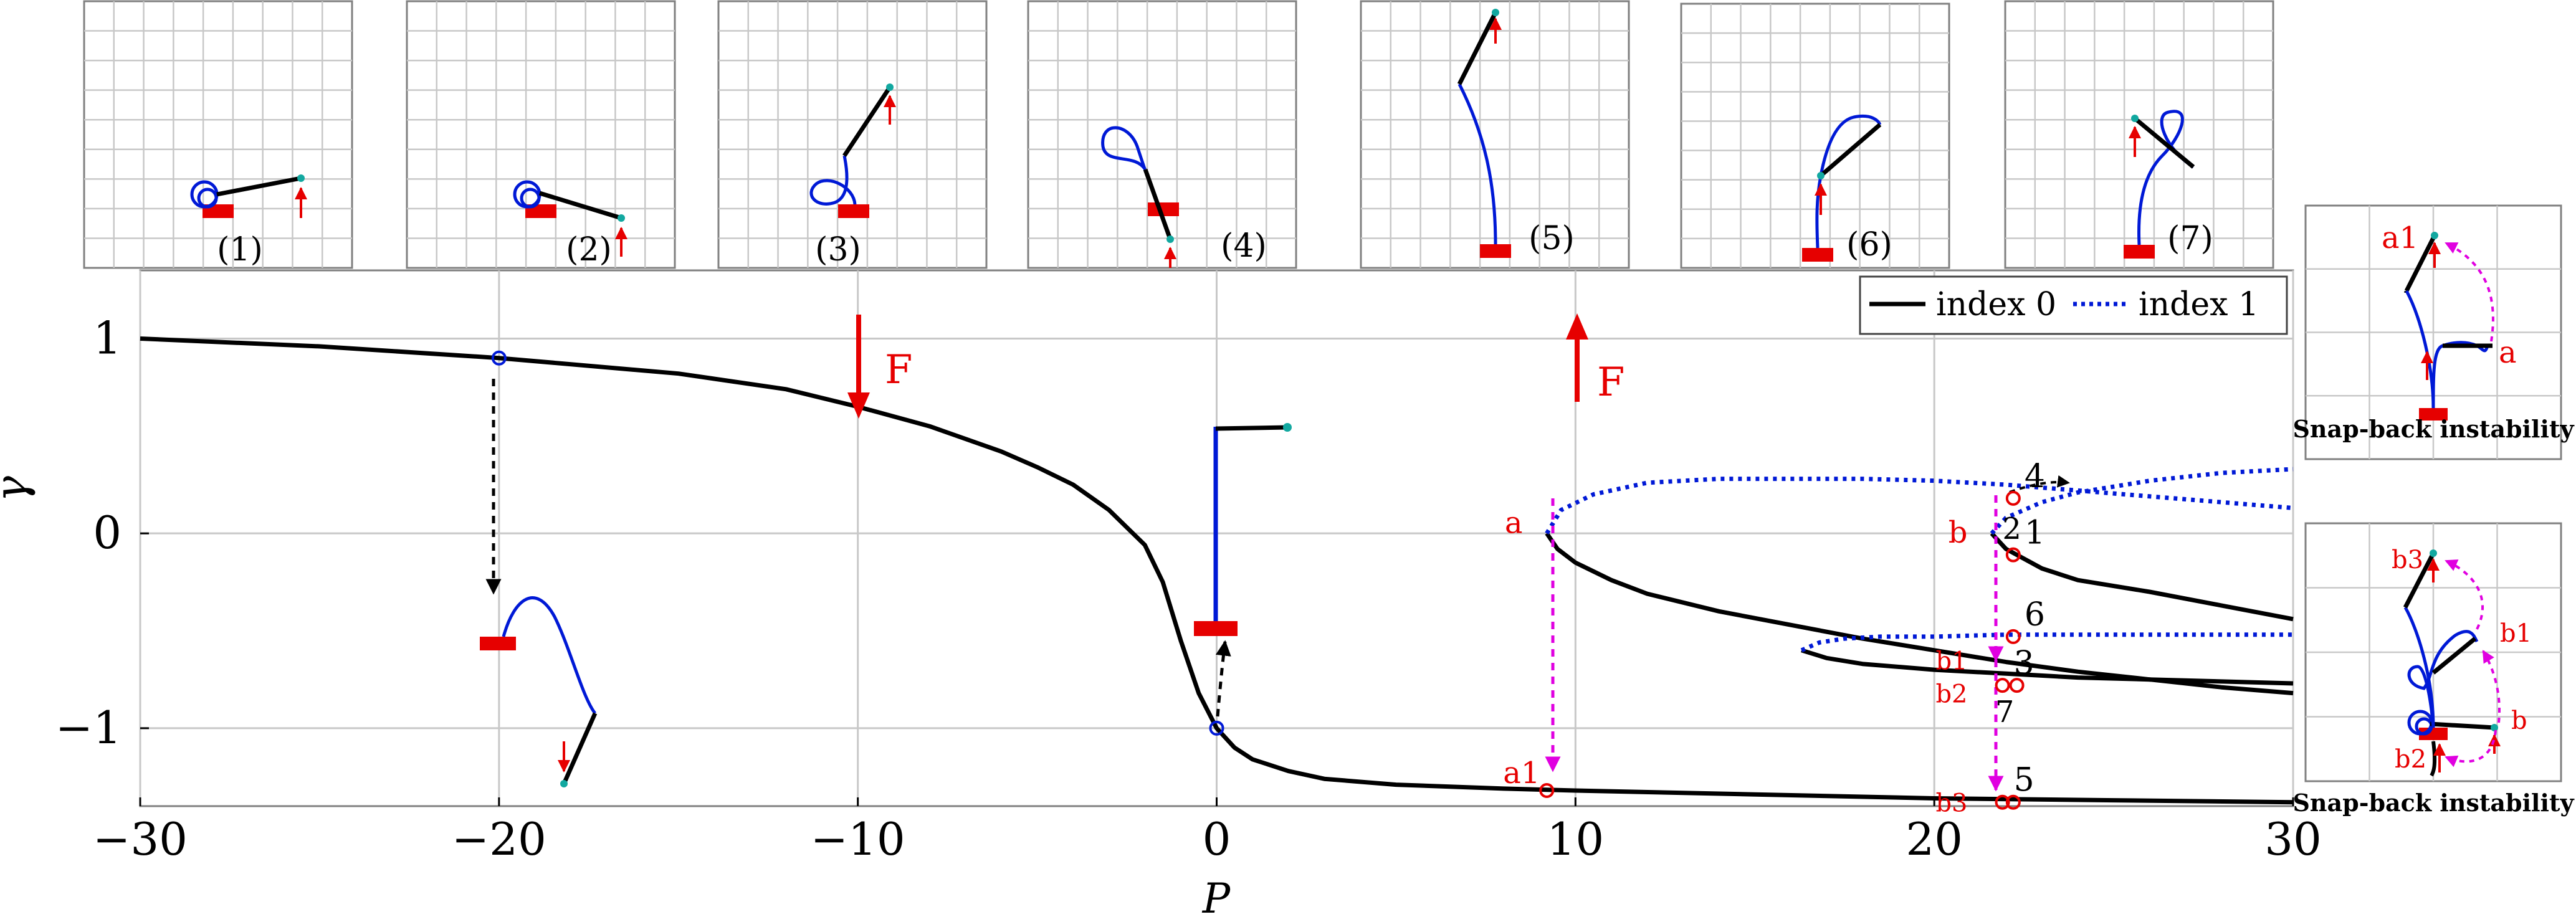 The width and height of the screenshot is (2576, 922). I want to click on x-tick-label-4: 10, so click(1576, 839).